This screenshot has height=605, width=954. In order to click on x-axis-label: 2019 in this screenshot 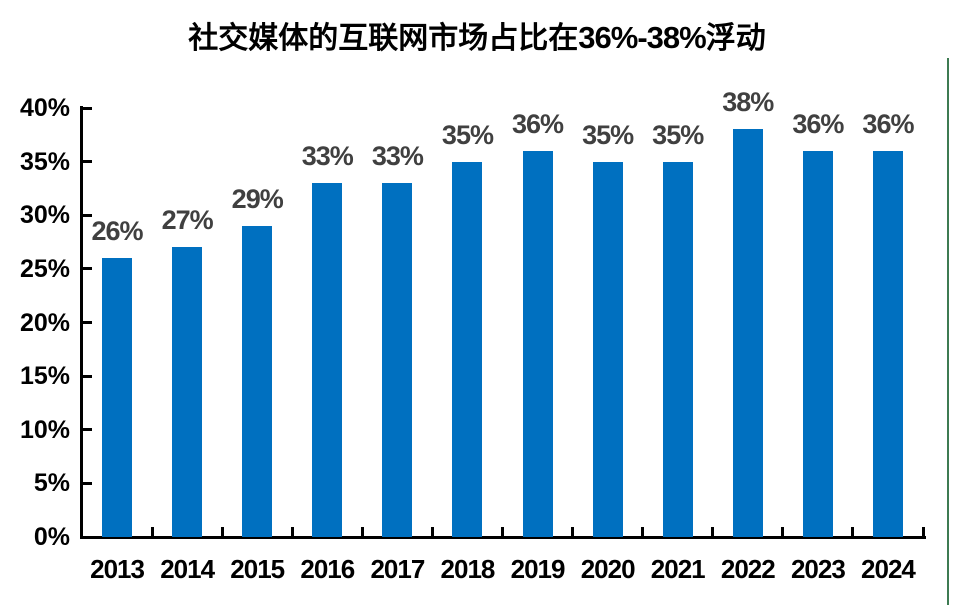, I will do `click(538, 569)`.